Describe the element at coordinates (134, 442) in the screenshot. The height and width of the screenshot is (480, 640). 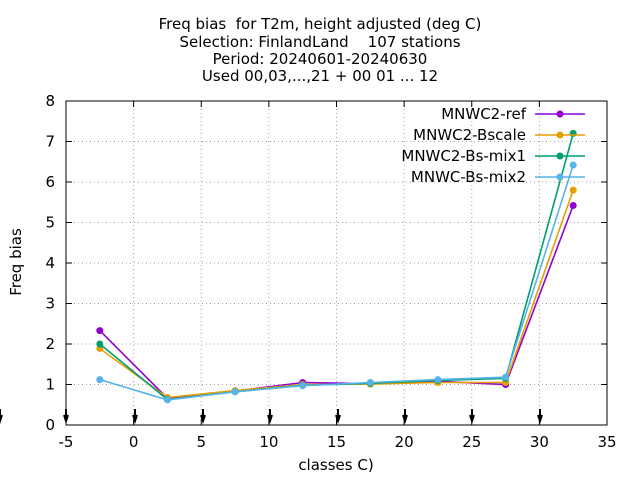
I see `x-tick-label: 0` at that location.